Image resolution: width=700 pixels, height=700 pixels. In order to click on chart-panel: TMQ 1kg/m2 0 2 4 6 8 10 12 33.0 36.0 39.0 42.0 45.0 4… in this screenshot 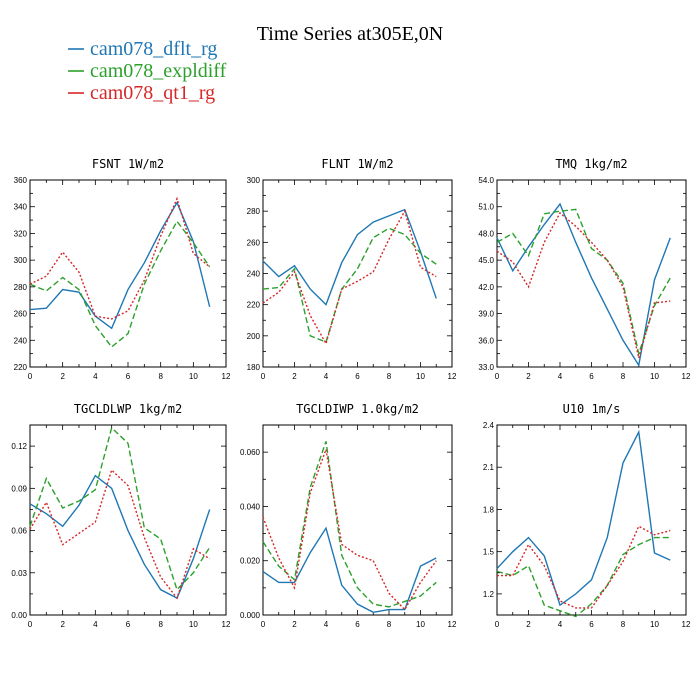, I will do `click(584, 269)`.